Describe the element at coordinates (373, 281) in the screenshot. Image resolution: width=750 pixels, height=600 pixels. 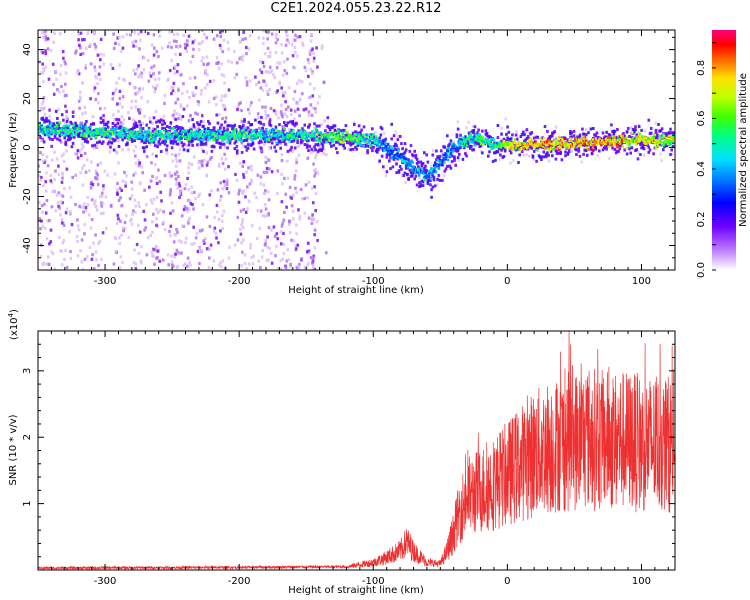
I see `x-tick-label: -100` at that location.